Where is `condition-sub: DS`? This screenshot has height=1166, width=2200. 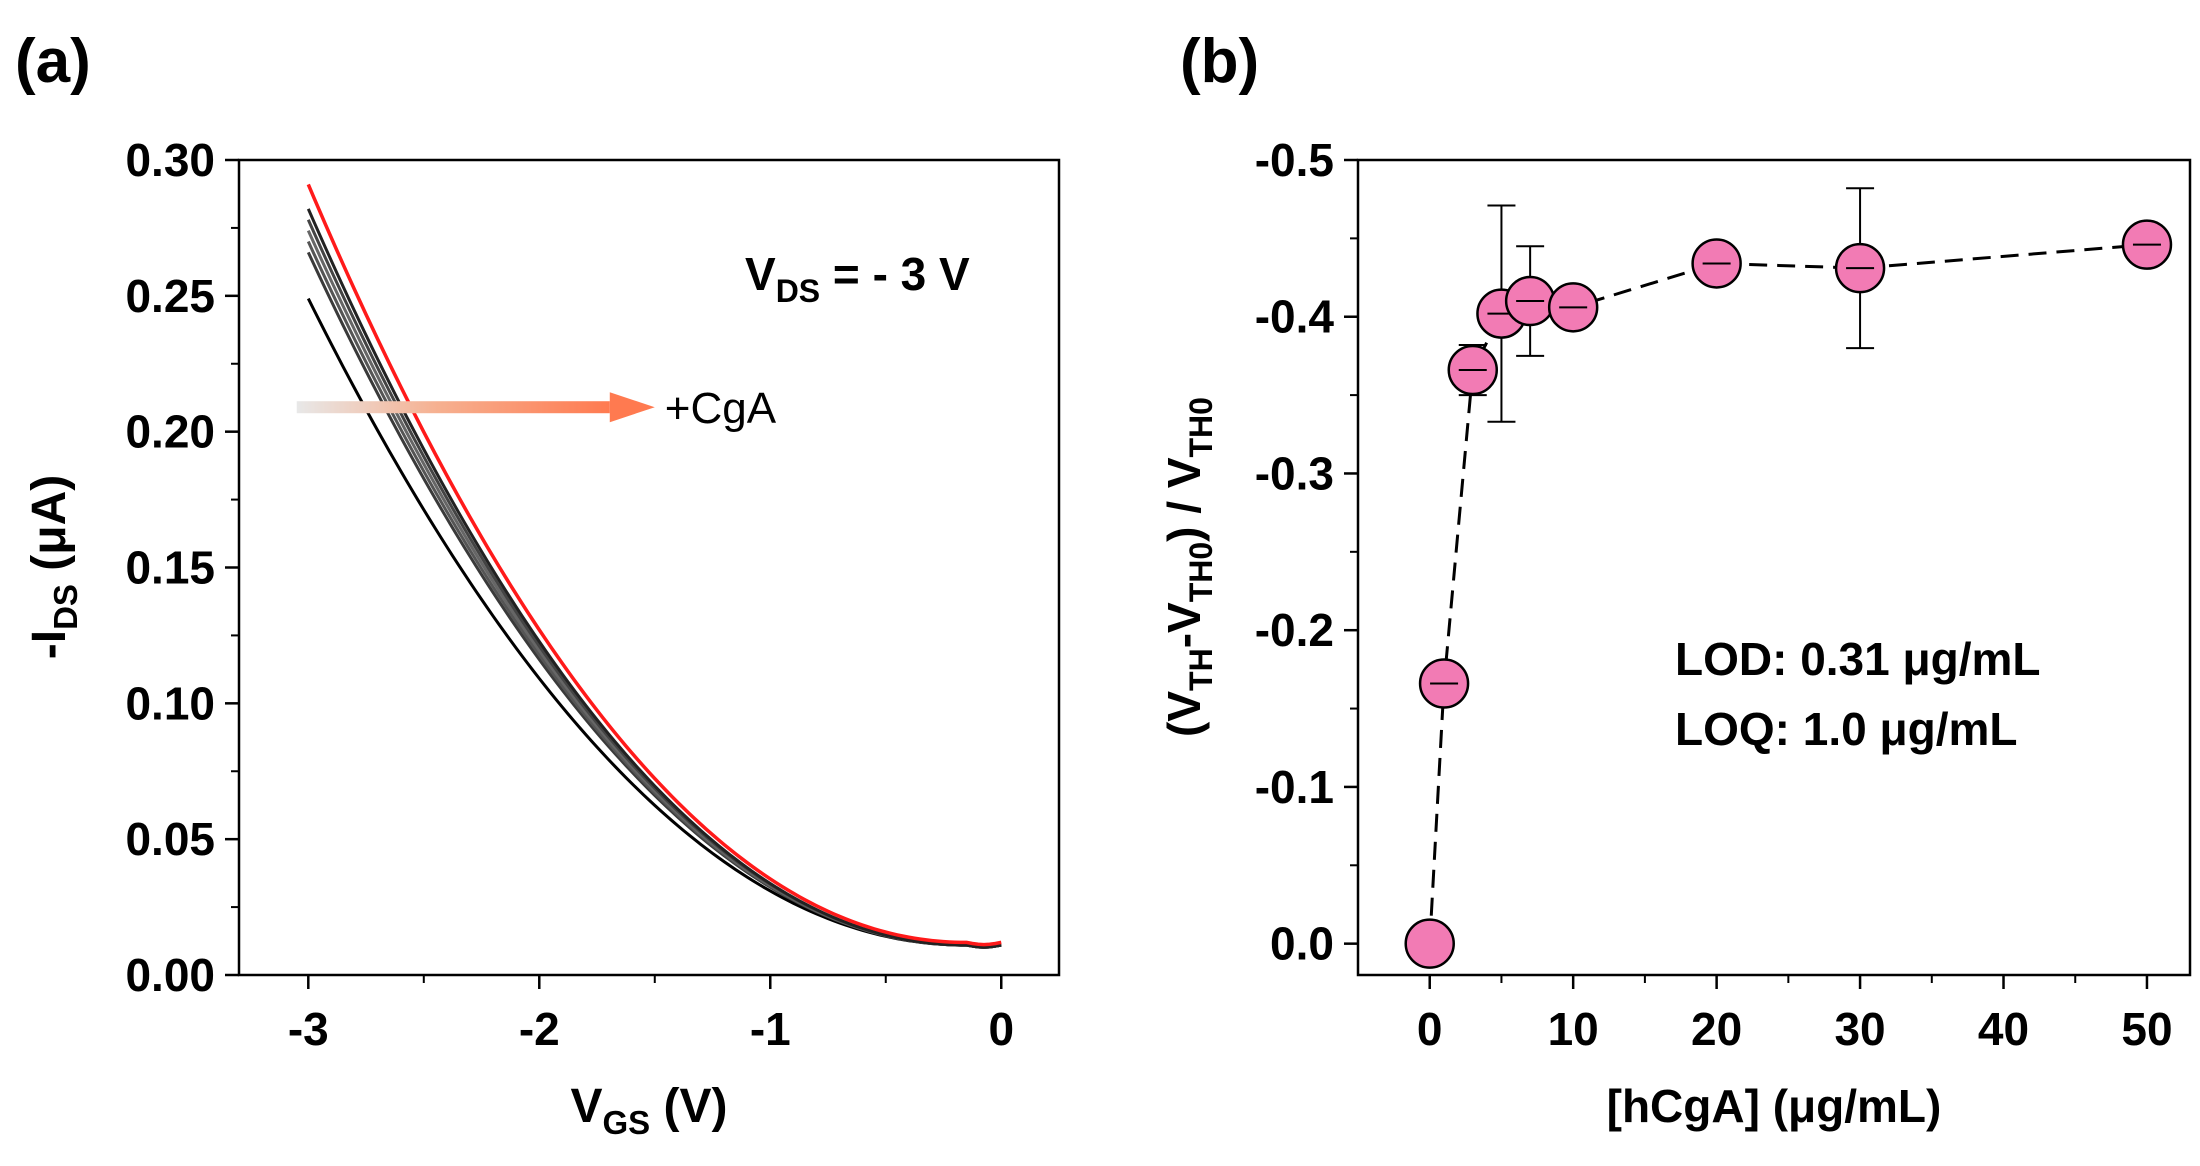
condition-sub: DS is located at coordinates (798, 291).